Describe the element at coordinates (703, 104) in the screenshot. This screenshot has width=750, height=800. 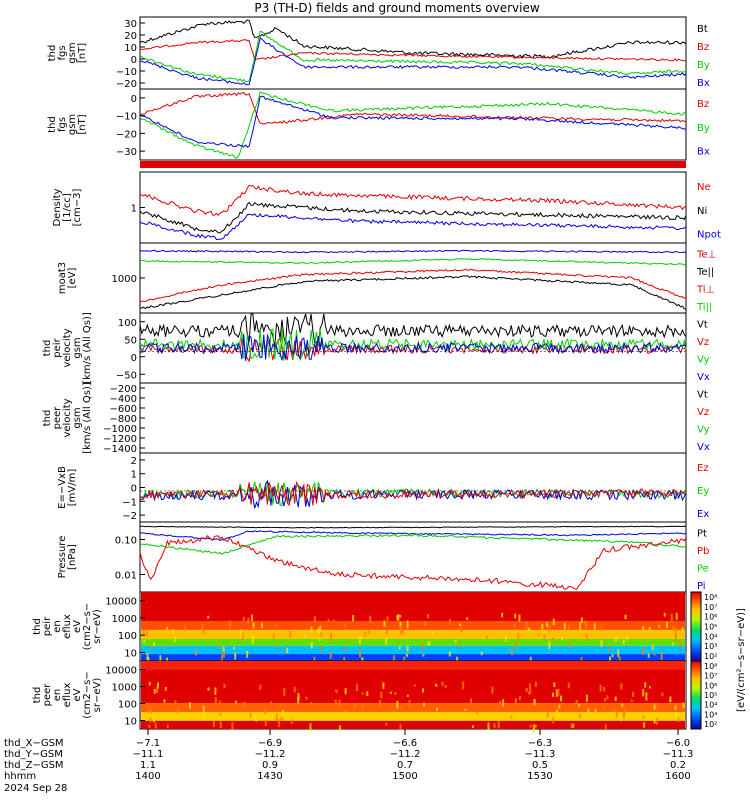
I see `fgs-dsl-legend-bz: Bz` at that location.